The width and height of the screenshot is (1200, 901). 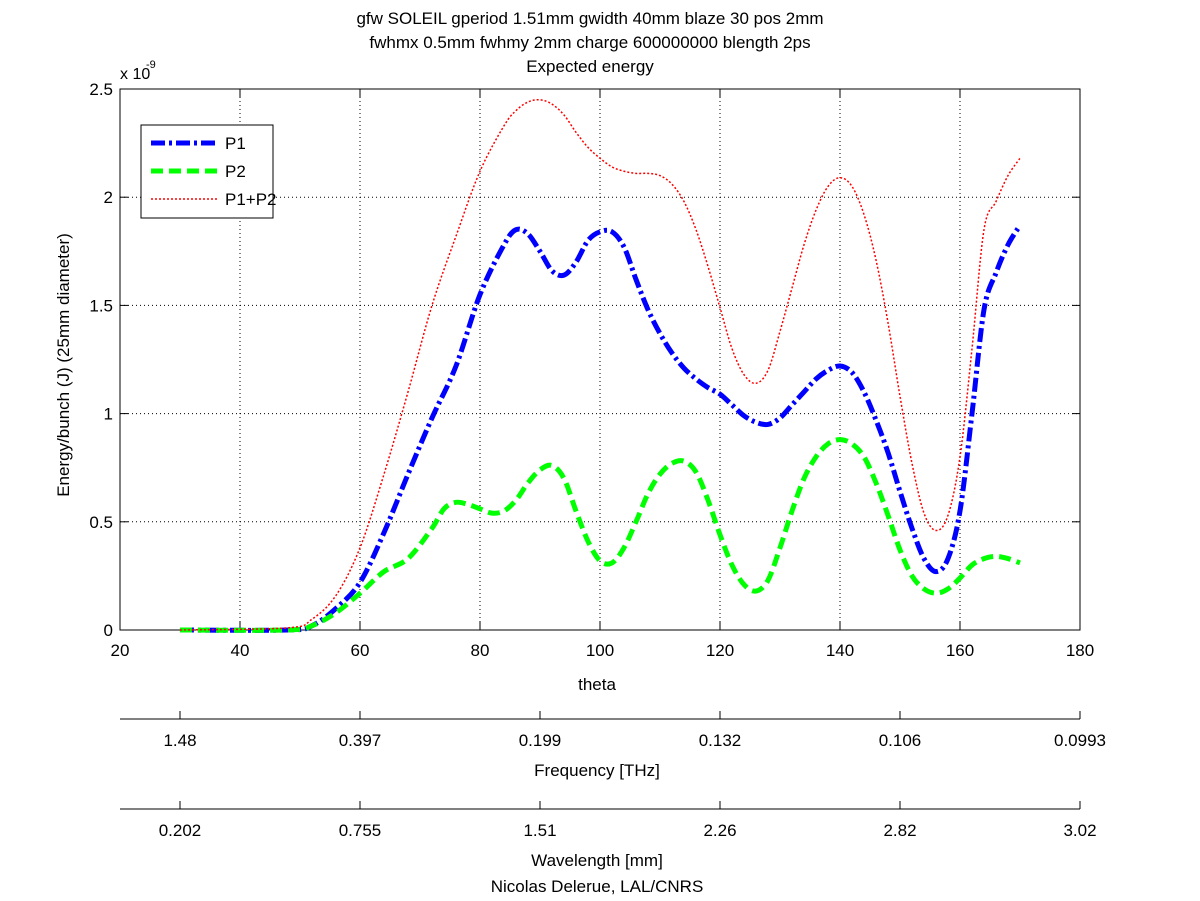 I want to click on x-tick-label: 120, so click(x=720, y=650).